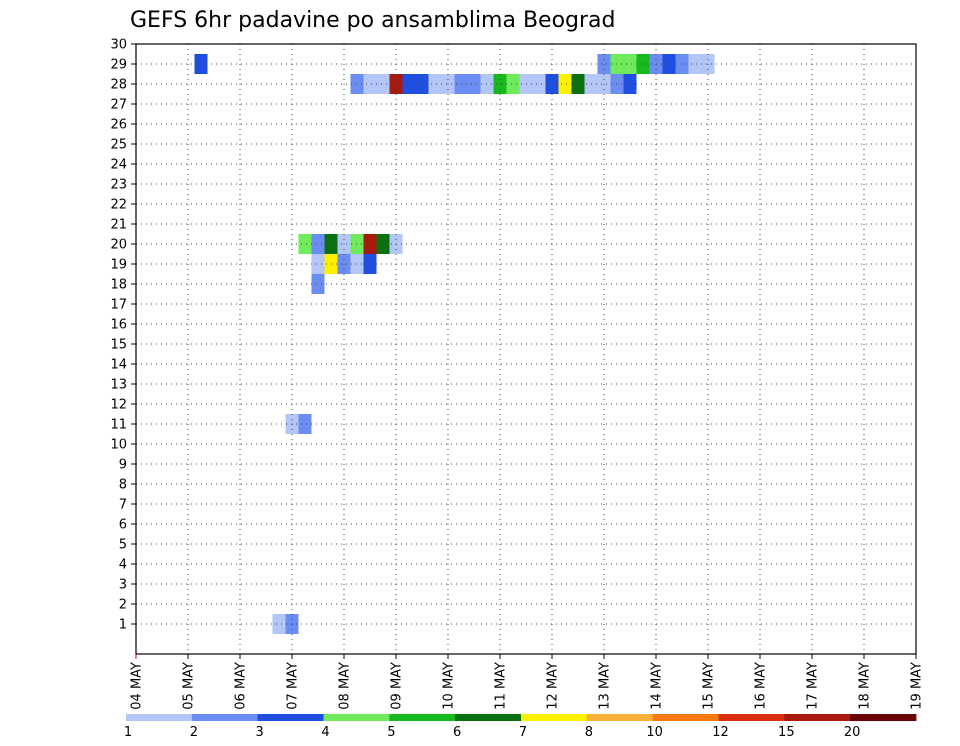 Image resolution: width=960 pixels, height=746 pixels. I want to click on x-tick-label: 16 MAY, so click(761, 686).